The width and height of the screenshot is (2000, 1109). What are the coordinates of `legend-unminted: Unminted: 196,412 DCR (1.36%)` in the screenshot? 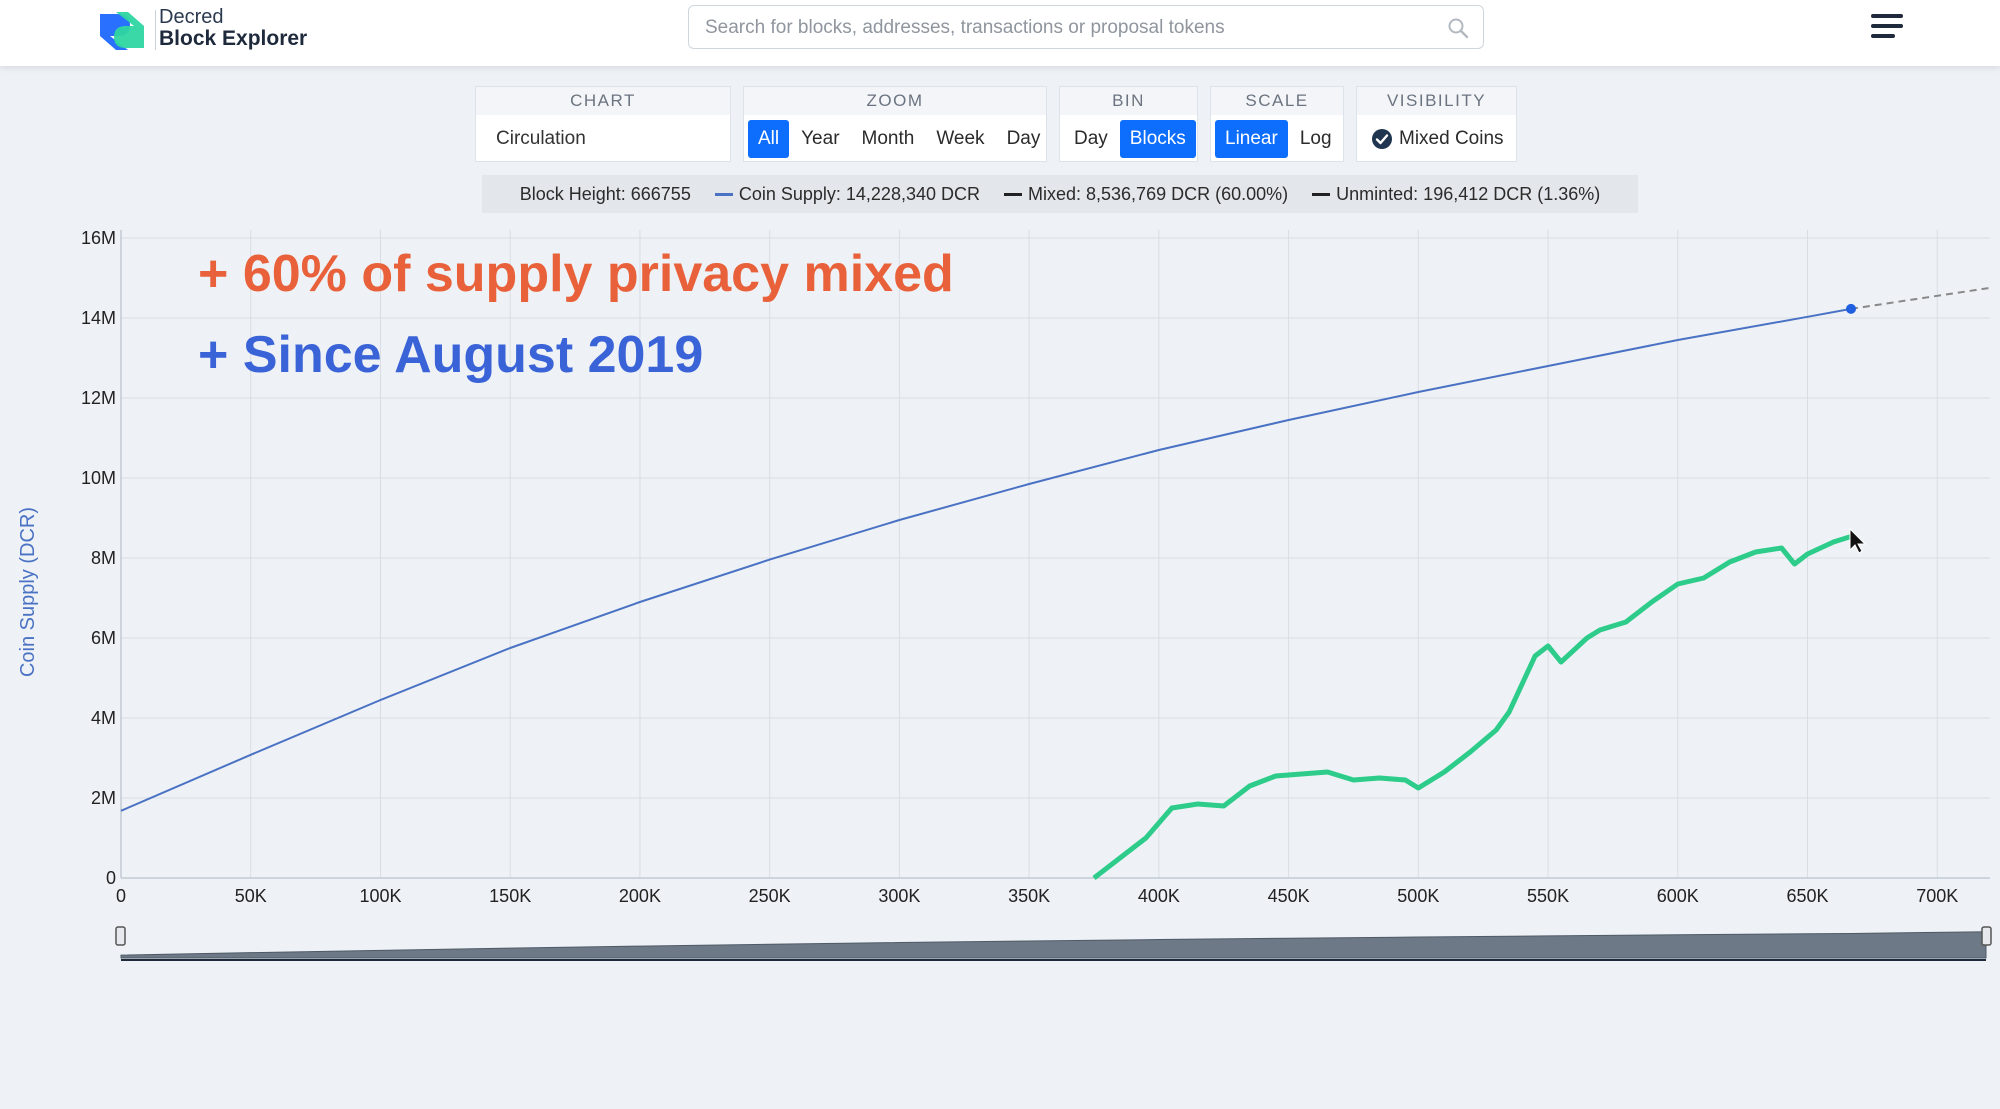 It's located at (1456, 194).